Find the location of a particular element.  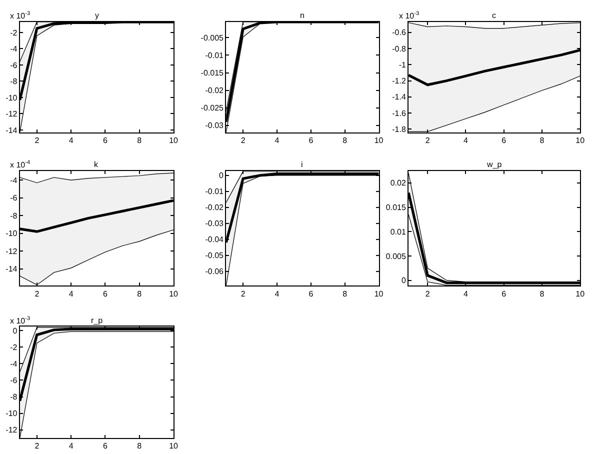

y-tick-label: -1.6 is located at coordinates (399, 113).